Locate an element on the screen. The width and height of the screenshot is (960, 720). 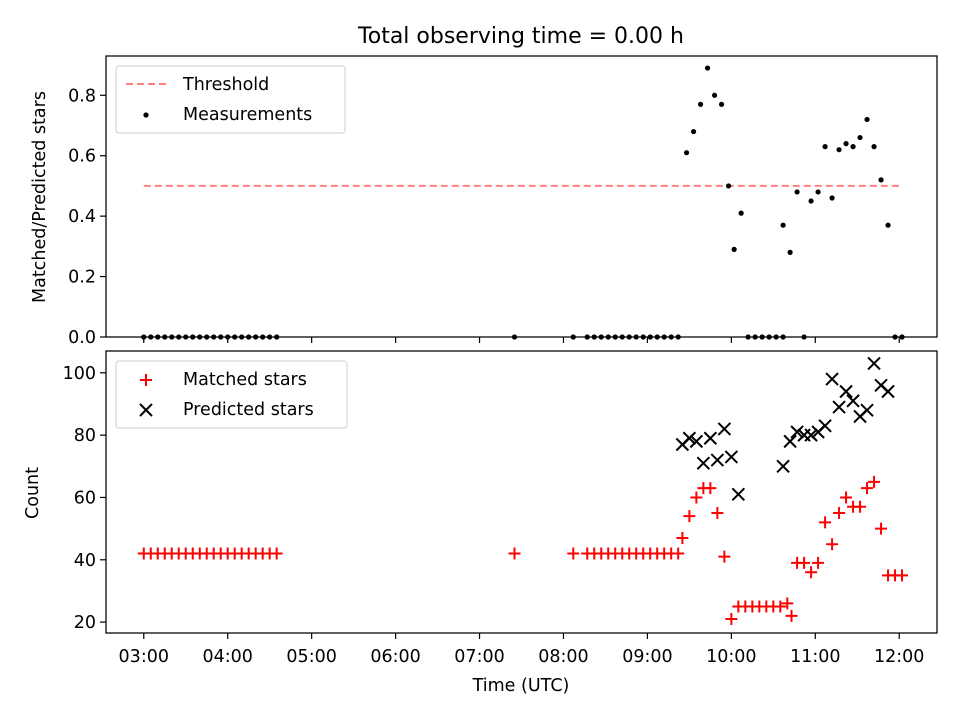
top-legend: Threshold Measurements is located at coordinates (230, 99).